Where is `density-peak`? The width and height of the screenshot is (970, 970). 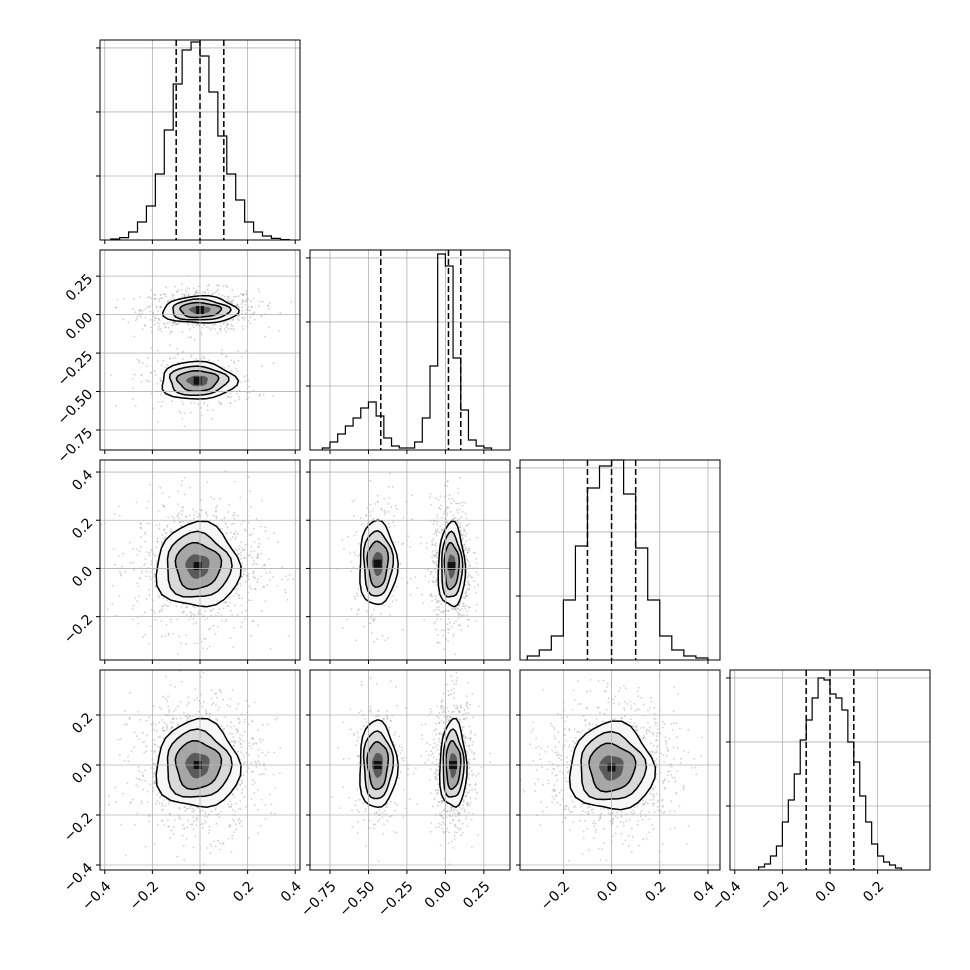 density-peak is located at coordinates (377, 563).